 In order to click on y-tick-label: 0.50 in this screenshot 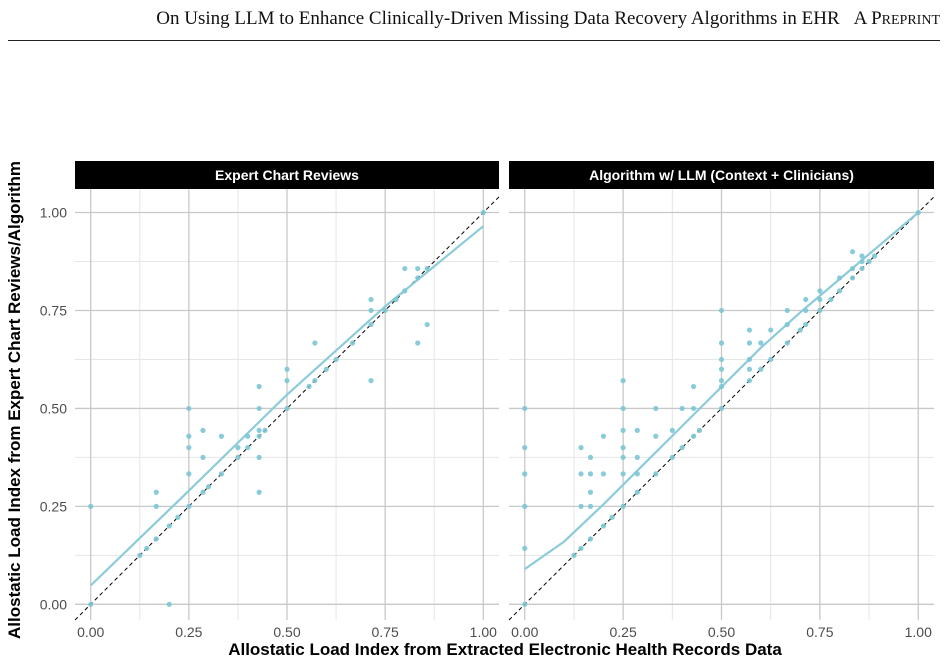, I will do `click(53, 408)`.